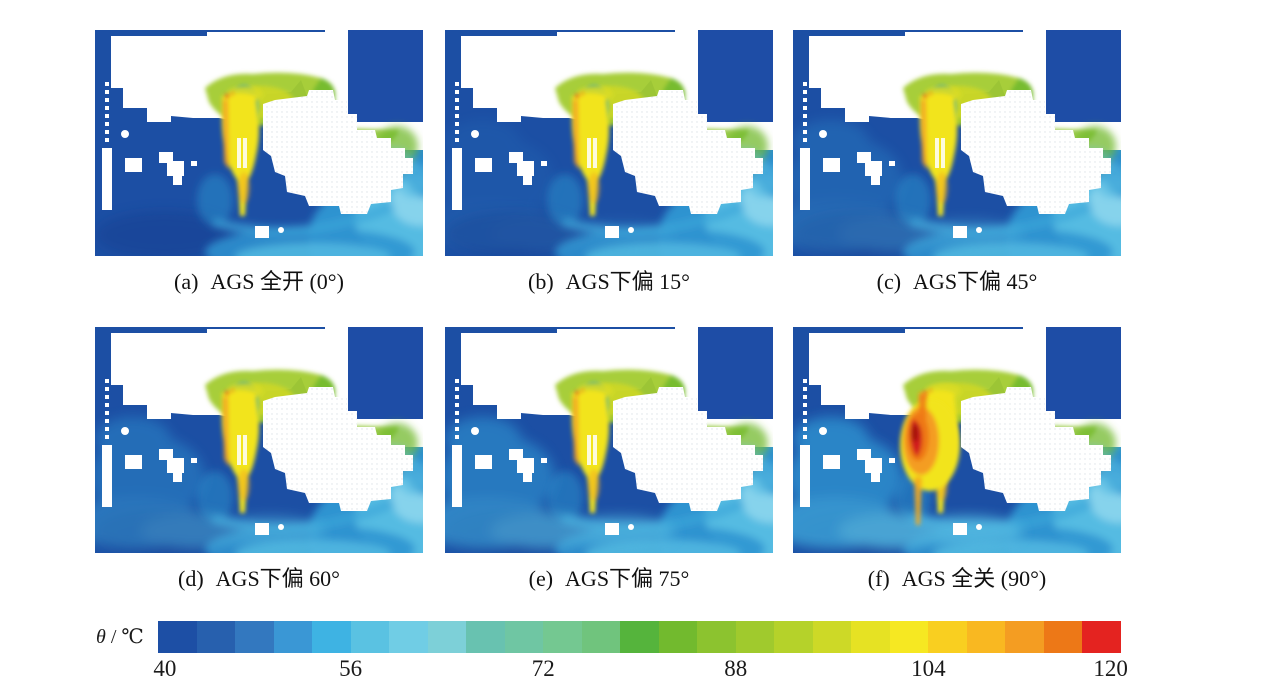 This screenshot has width=1269, height=700. I want to click on panel-f: (f) AGS 全关 (90°), so click(957, 459).